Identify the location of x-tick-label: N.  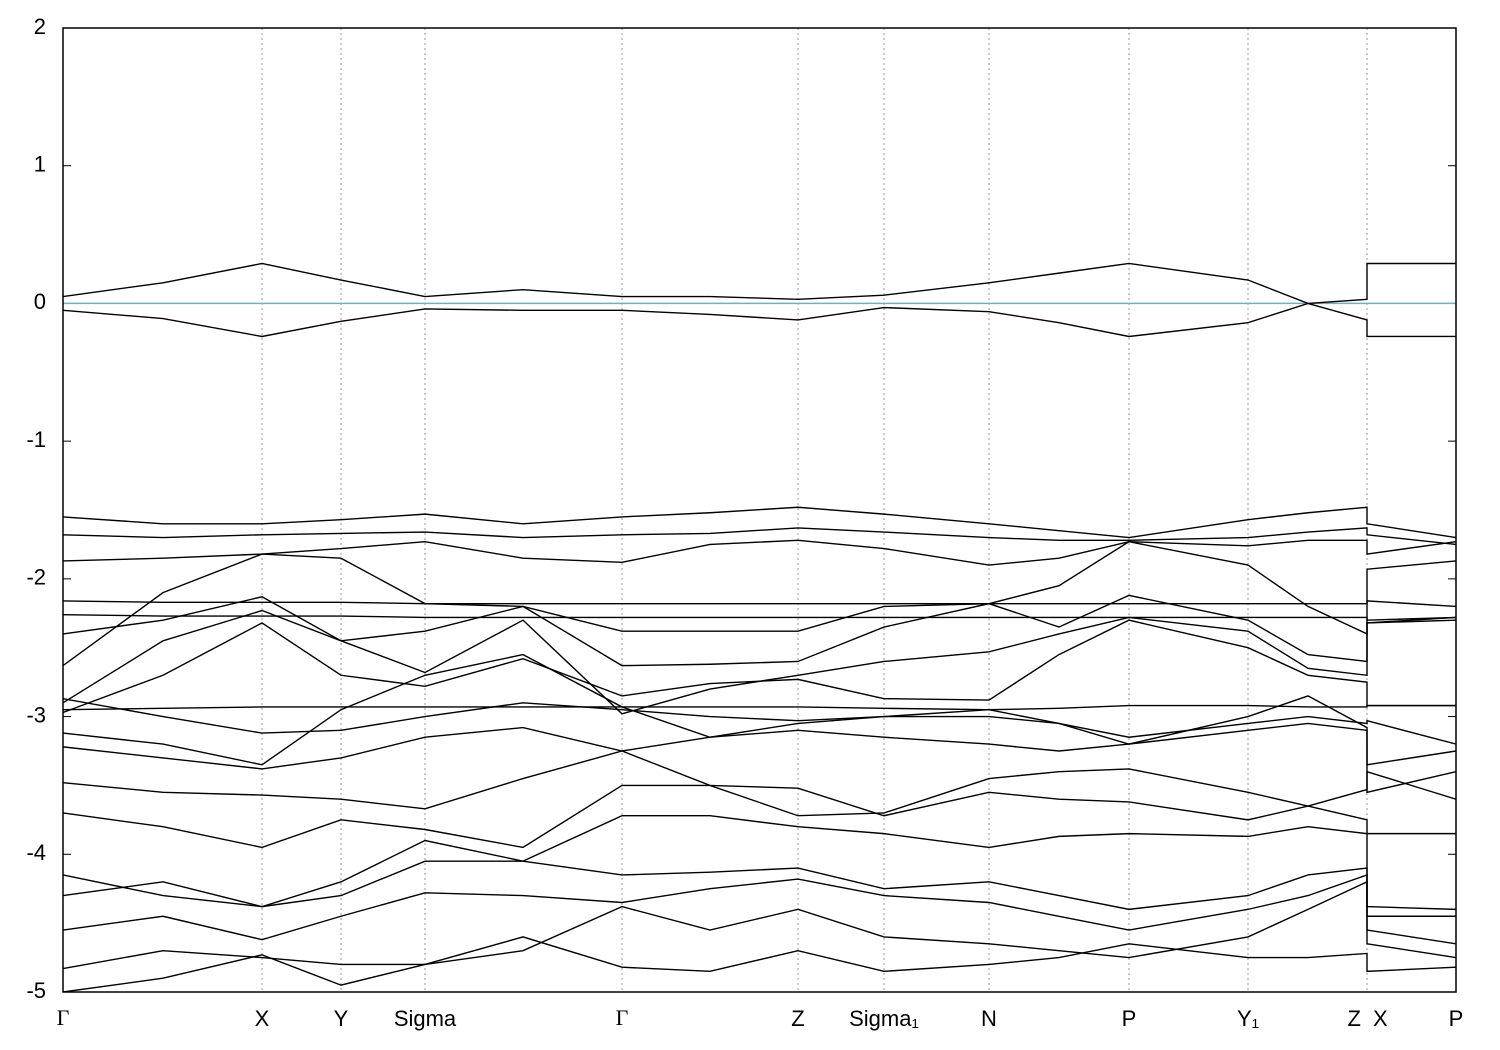
(989, 1018).